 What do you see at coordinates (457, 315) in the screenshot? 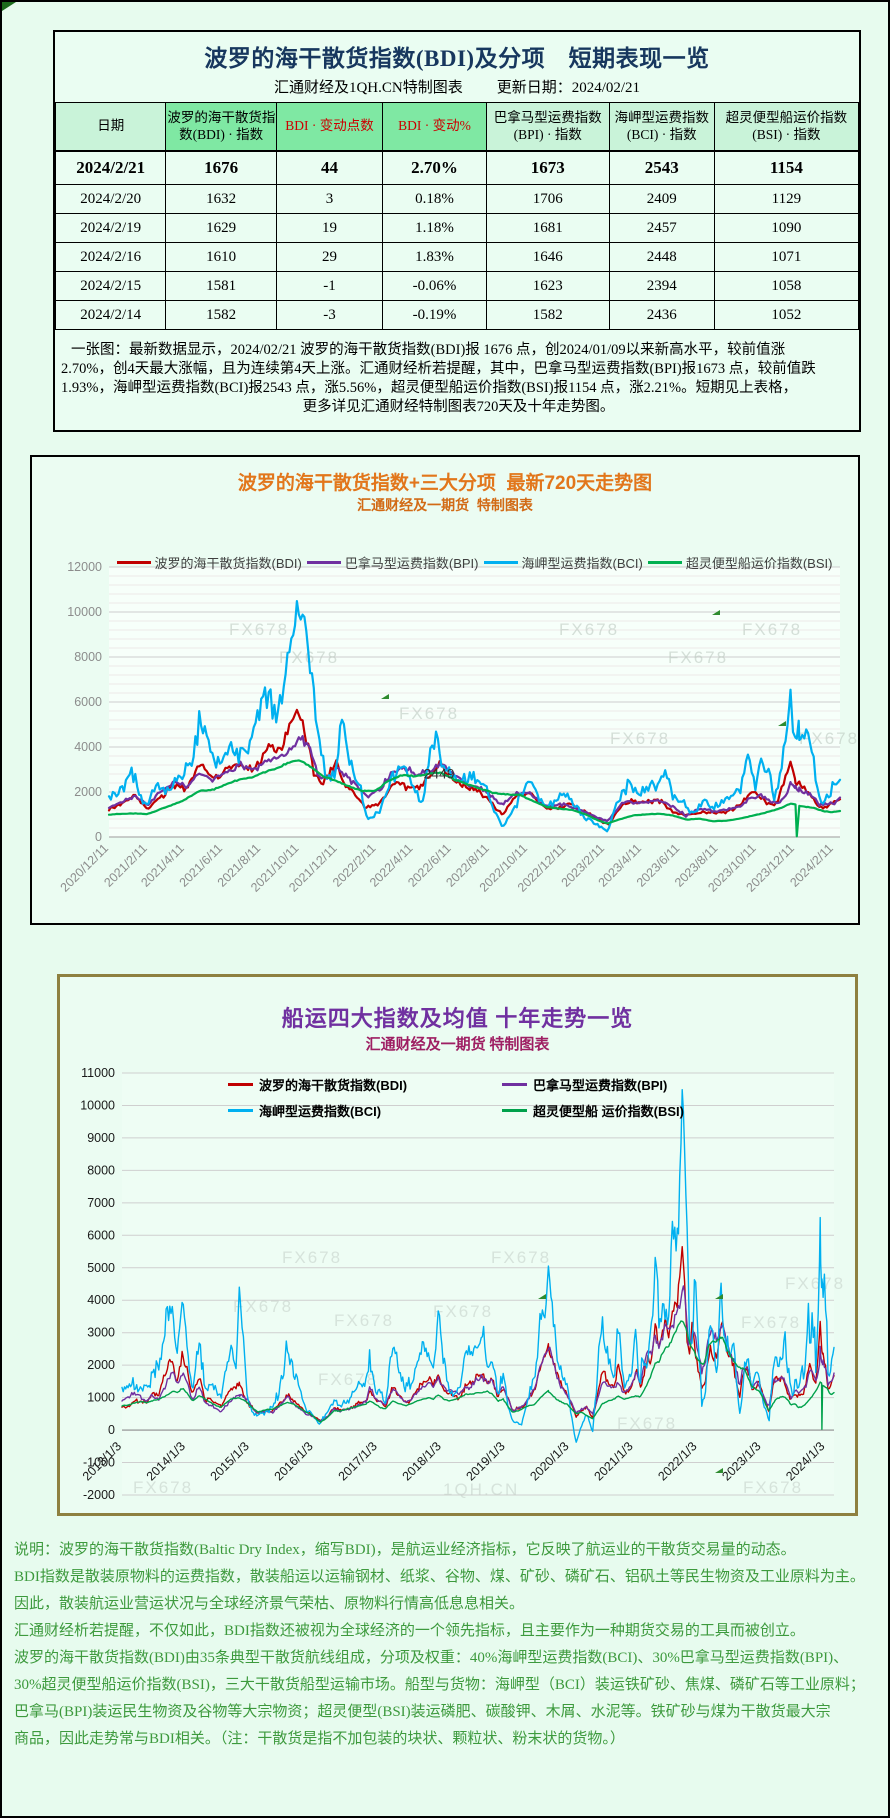
I see `table-row-2024/2/14: 2024/2/14 1582 -3 -0.19% 1582 2436 1052` at bounding box center [457, 315].